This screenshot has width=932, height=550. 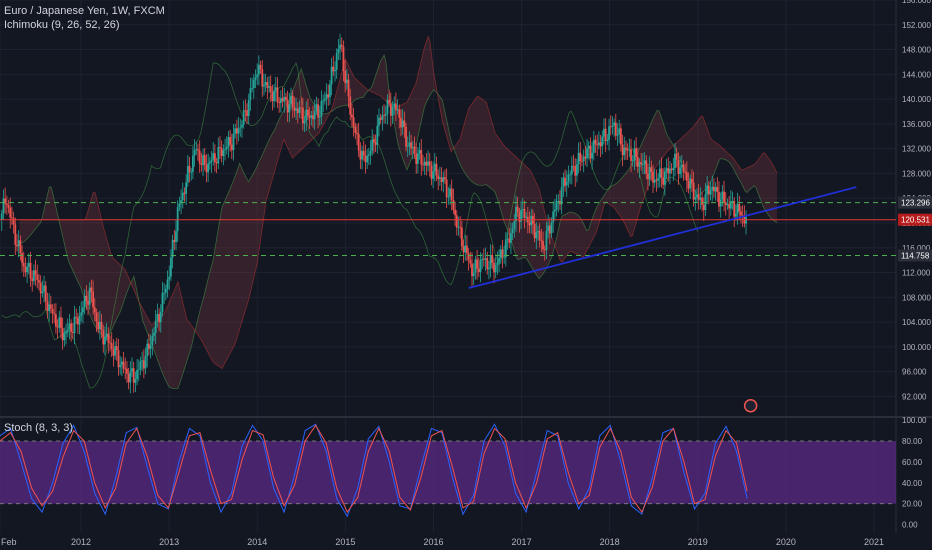 I want to click on price-axis-badge, so click(x=915, y=219).